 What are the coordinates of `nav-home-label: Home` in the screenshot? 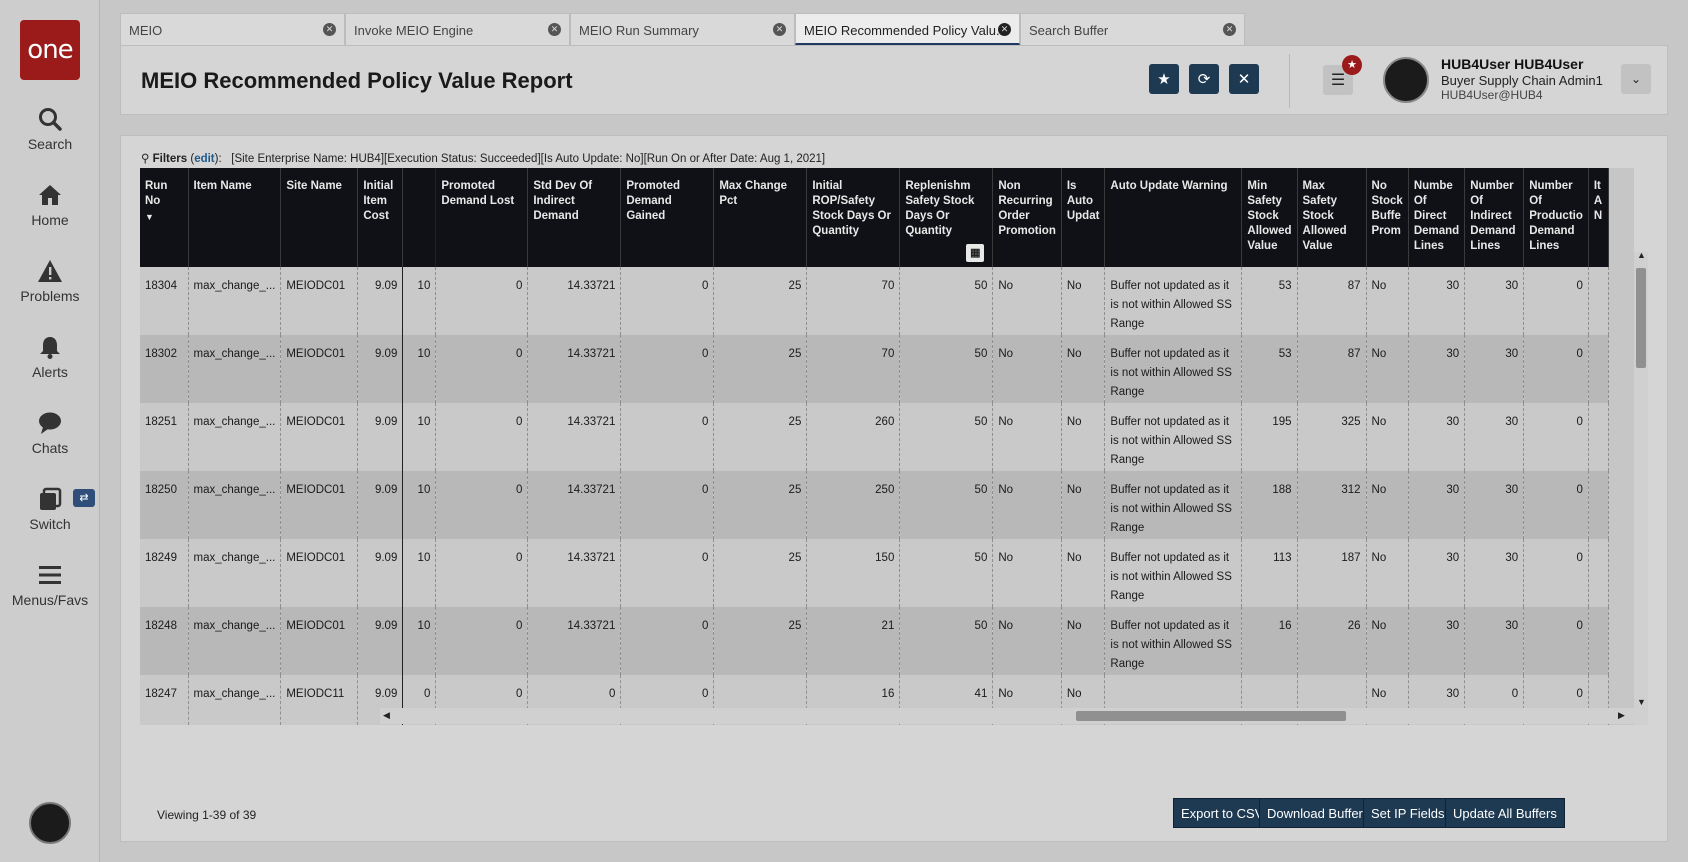 It's located at (50, 220).